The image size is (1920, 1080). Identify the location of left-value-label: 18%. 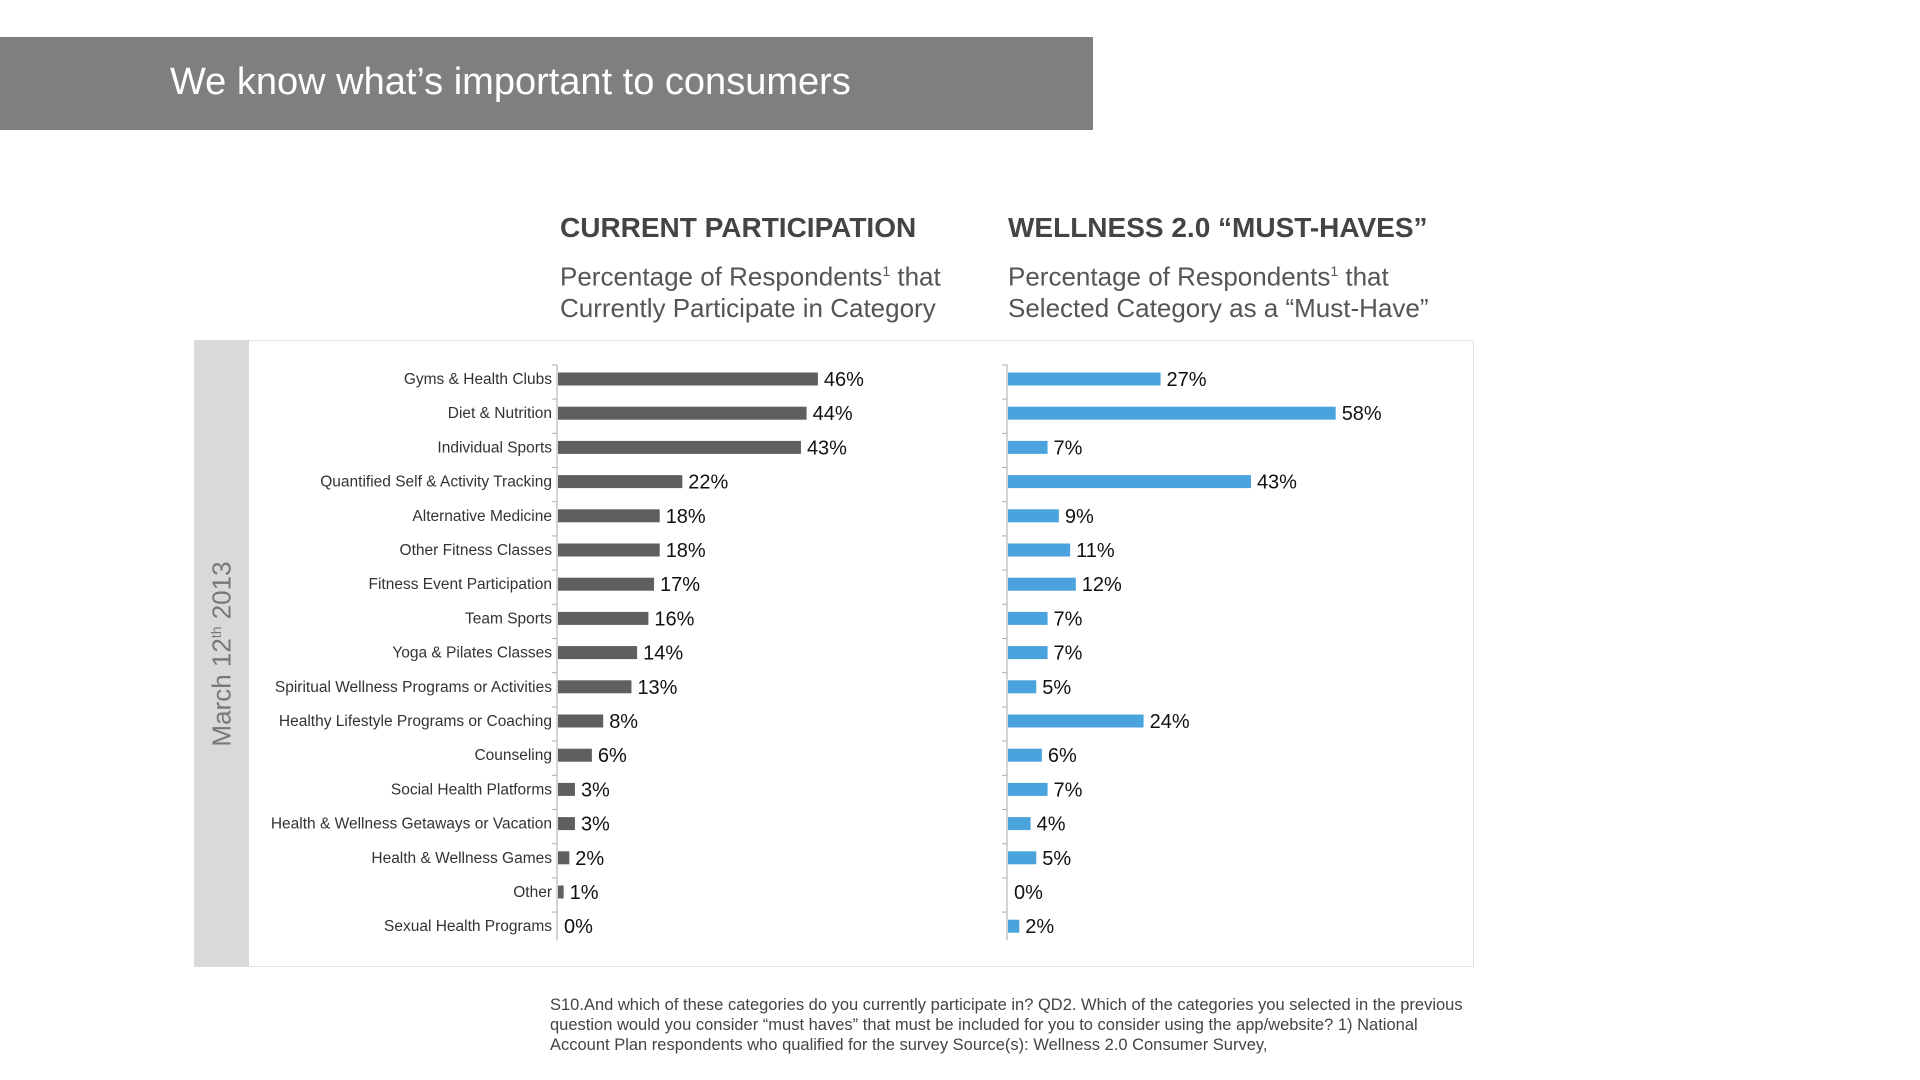
(686, 551).